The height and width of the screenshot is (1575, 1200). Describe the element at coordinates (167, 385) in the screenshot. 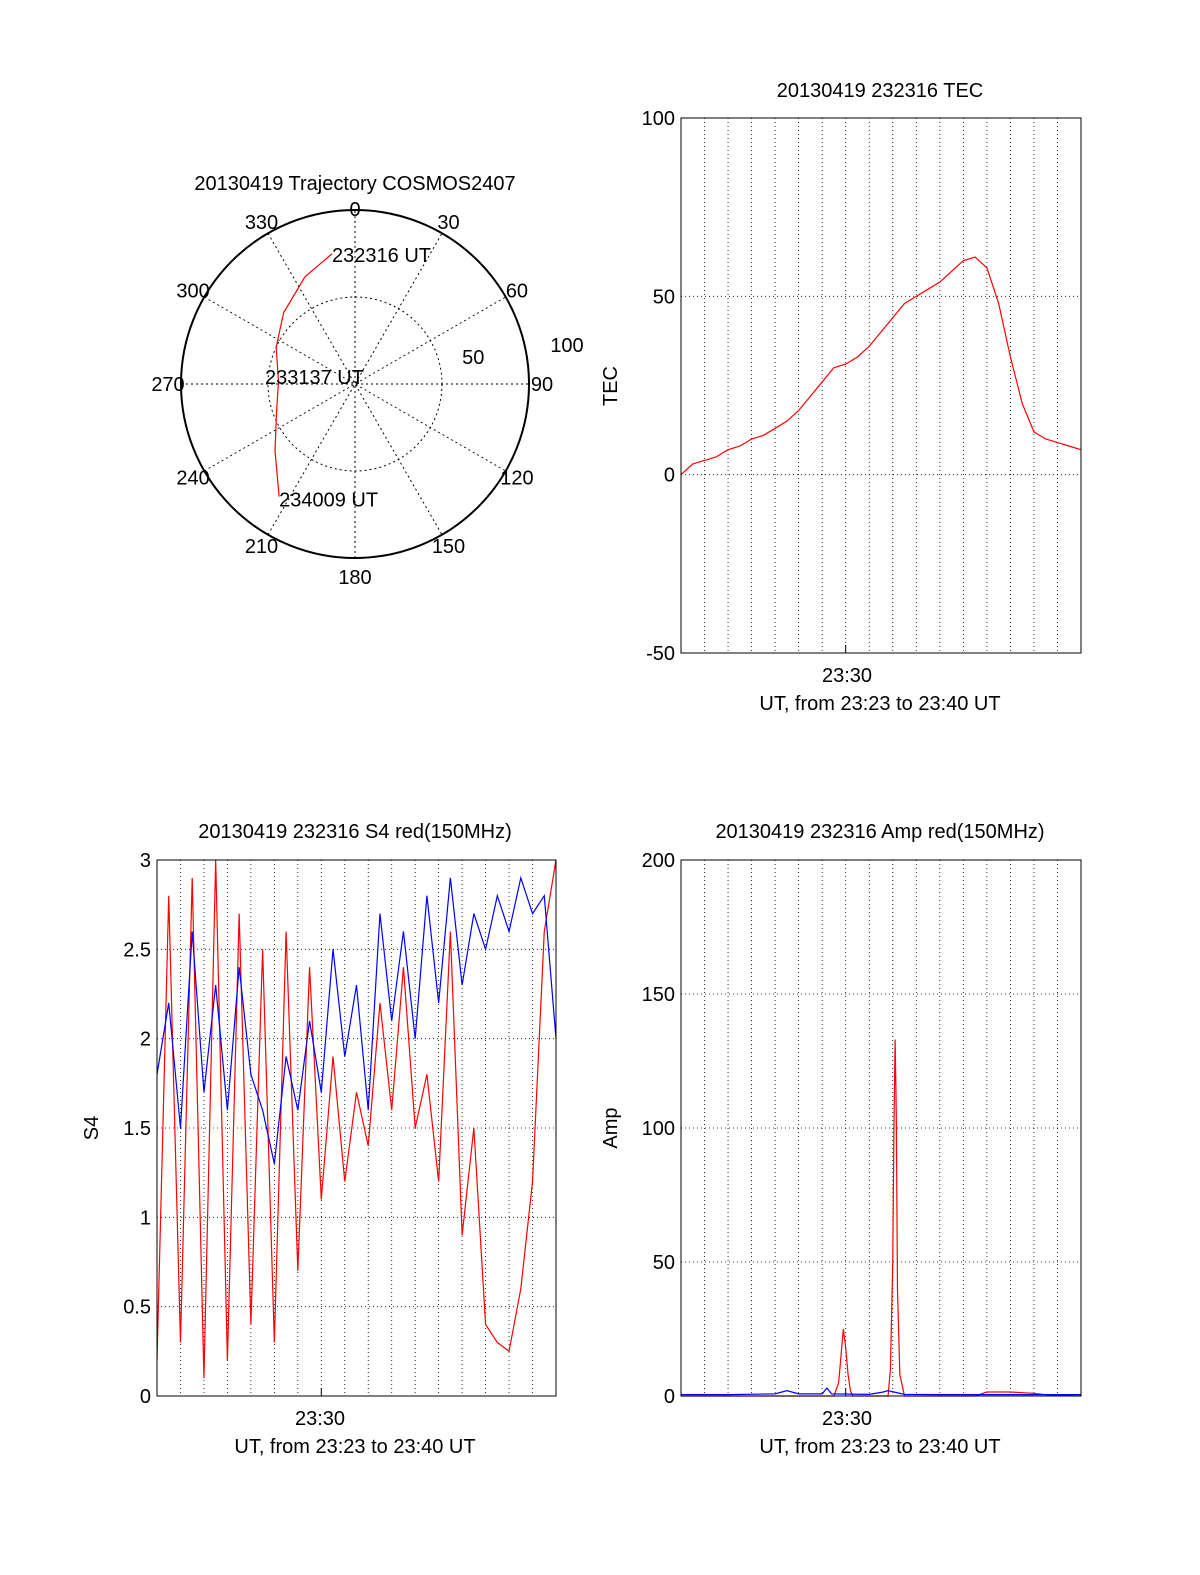

I see `polar-azimuth-label-270: 270` at that location.